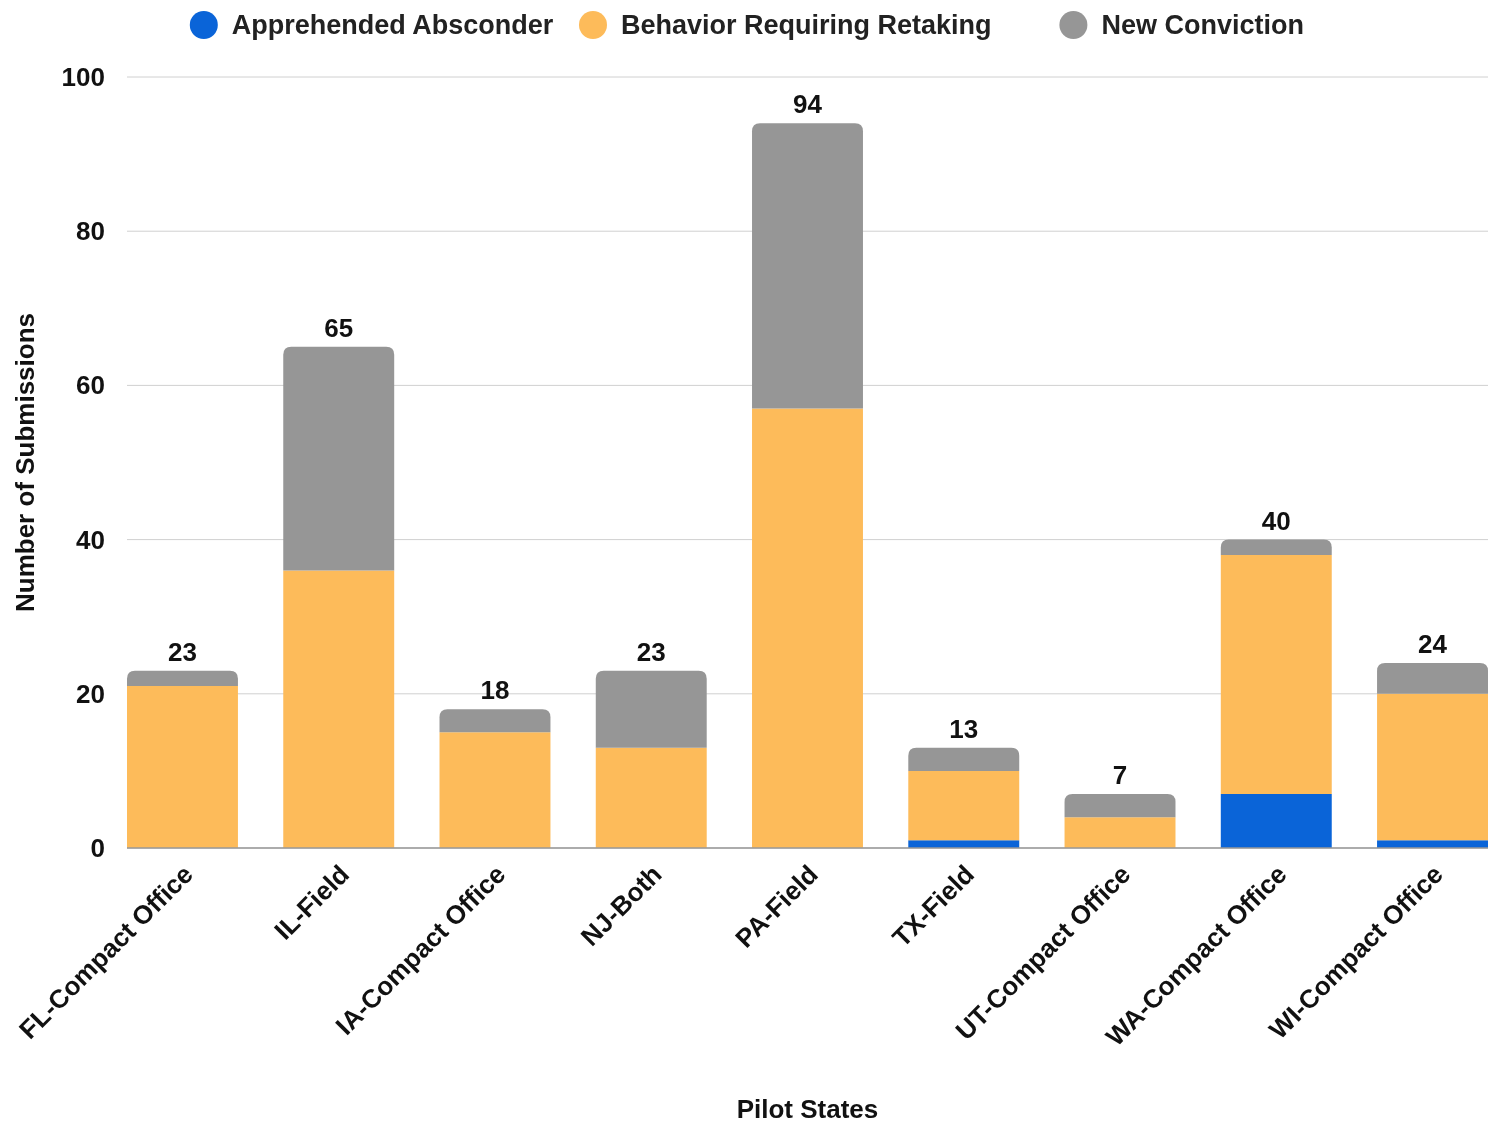 This screenshot has width=1496, height=1123. I want to click on y-tick-label: 40, so click(90, 539).